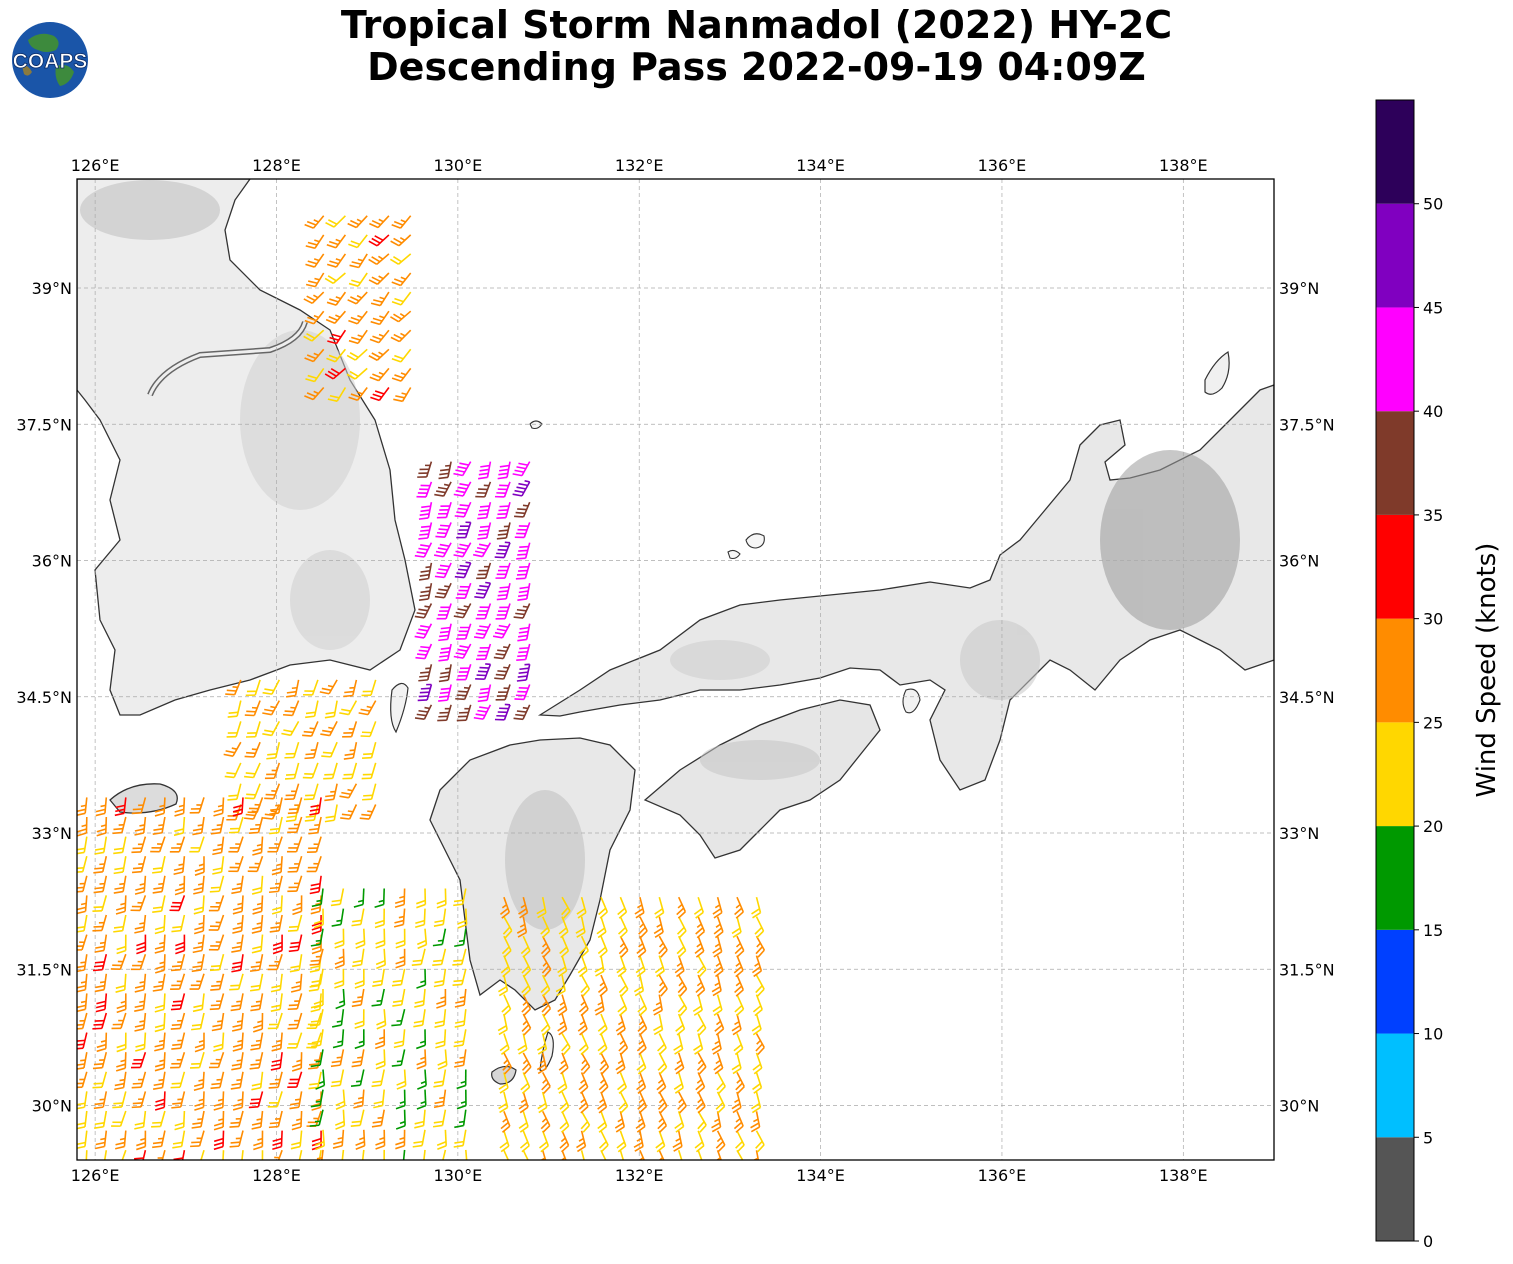  Describe the element at coordinates (639, 165) in the screenshot. I see `lon-tick-label-top: 132°E` at that location.